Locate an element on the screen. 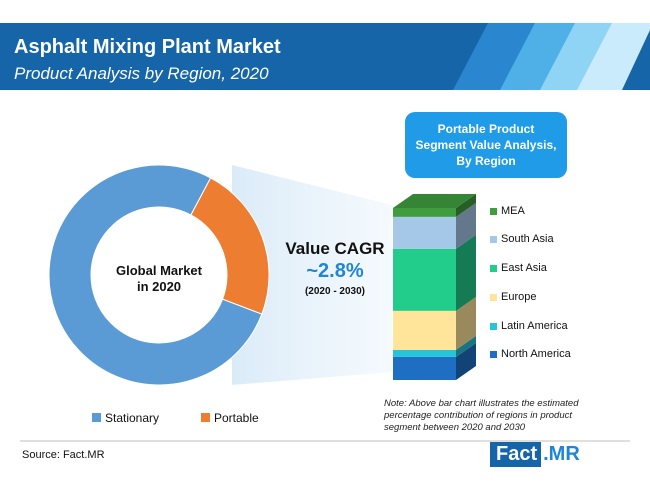 Image resolution: width=650 pixels, height=500 pixels. chart-subtitle: Product Analysis by Region, 2020 is located at coordinates (141, 73).